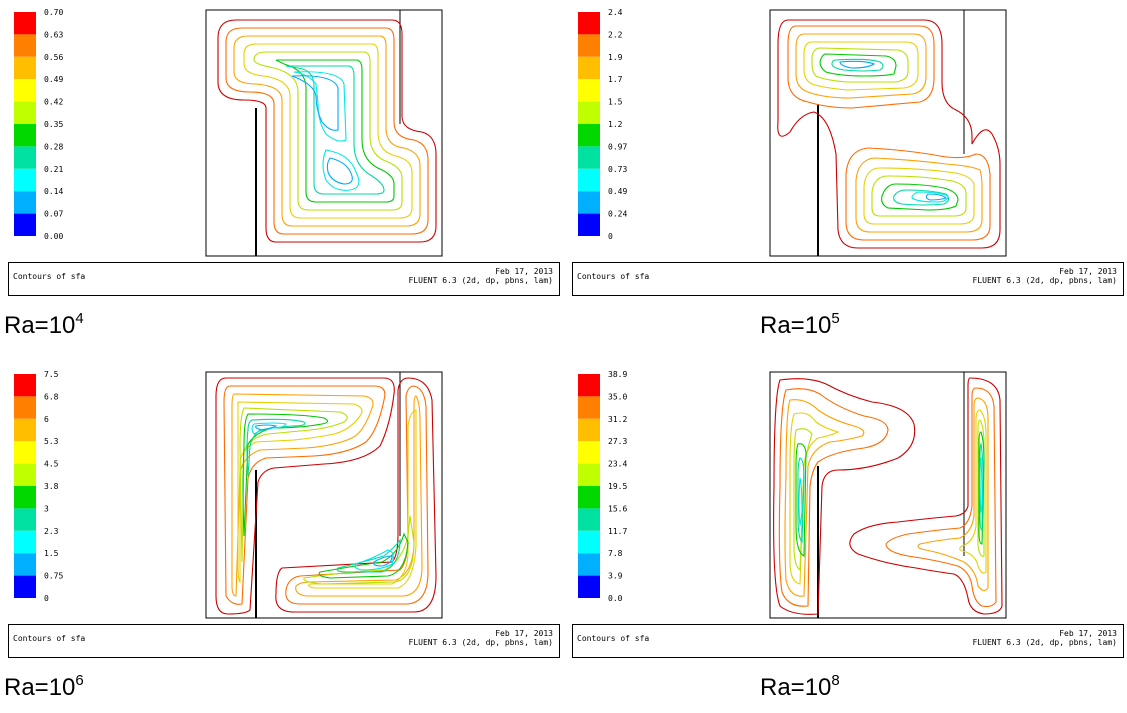 This screenshot has width=1127, height=713. What do you see at coordinates (53, 34) in the screenshot?
I see `legend-tick-label: 0.63` at bounding box center [53, 34].